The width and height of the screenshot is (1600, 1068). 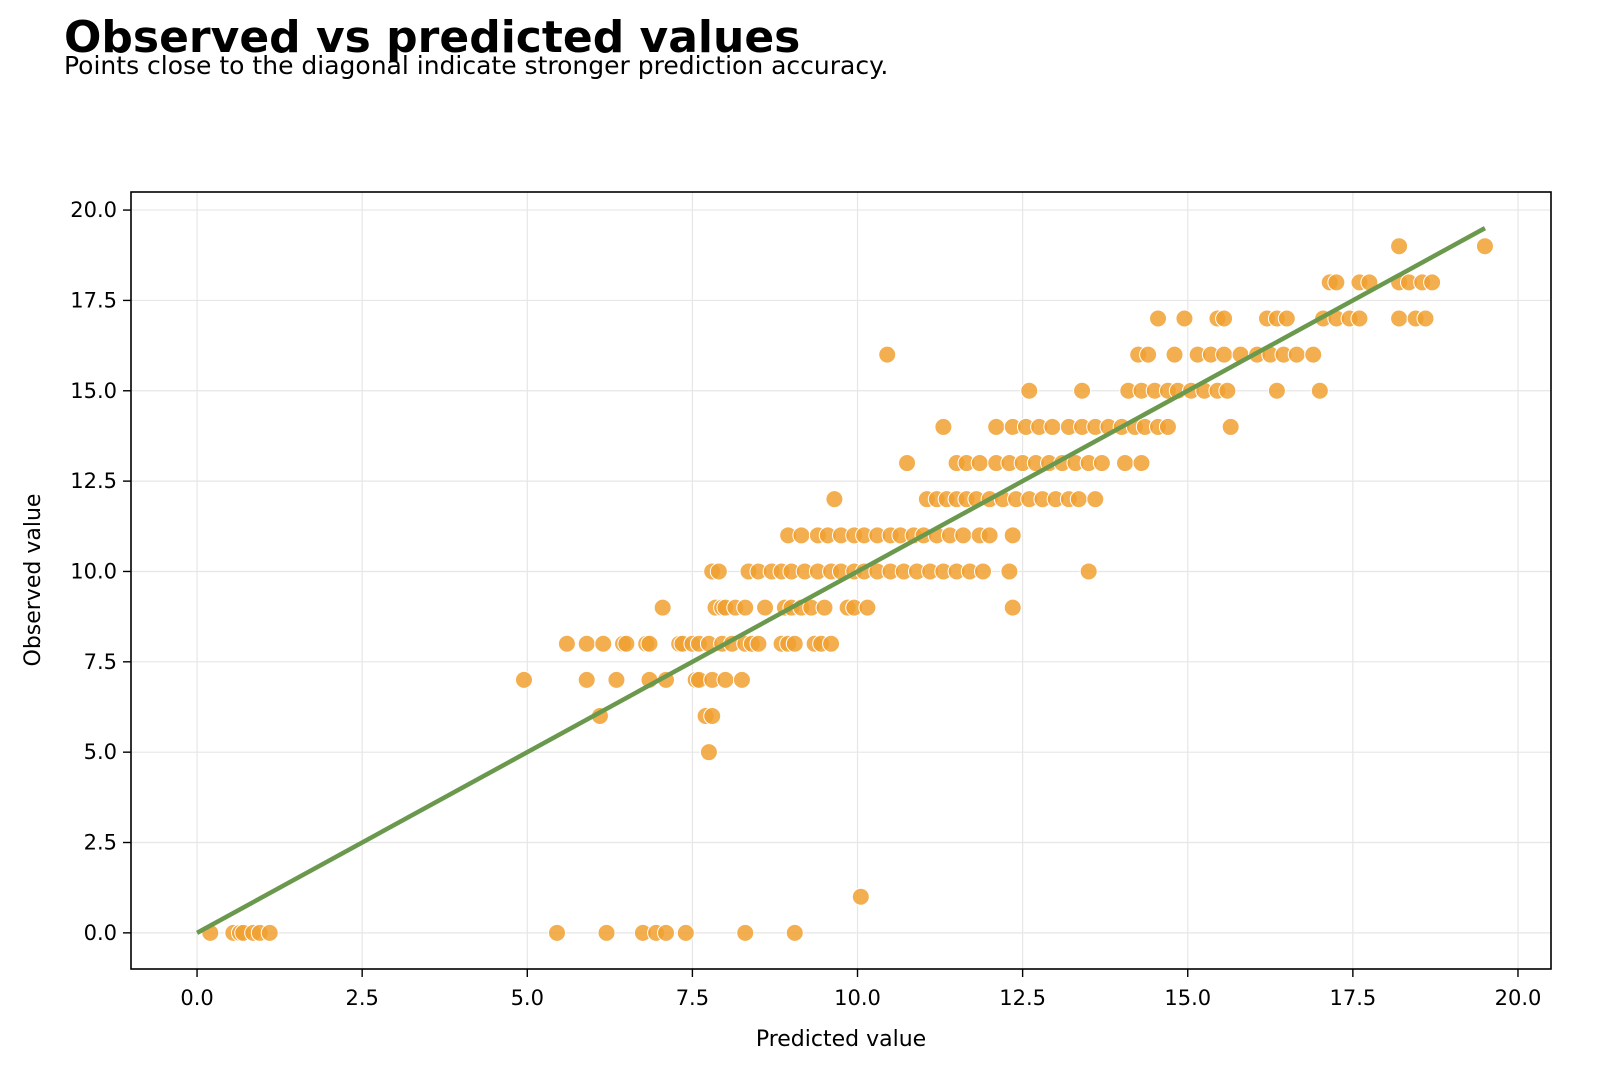 What do you see at coordinates (1518, 998) in the screenshot?
I see `x-tick-label: 20.0` at bounding box center [1518, 998].